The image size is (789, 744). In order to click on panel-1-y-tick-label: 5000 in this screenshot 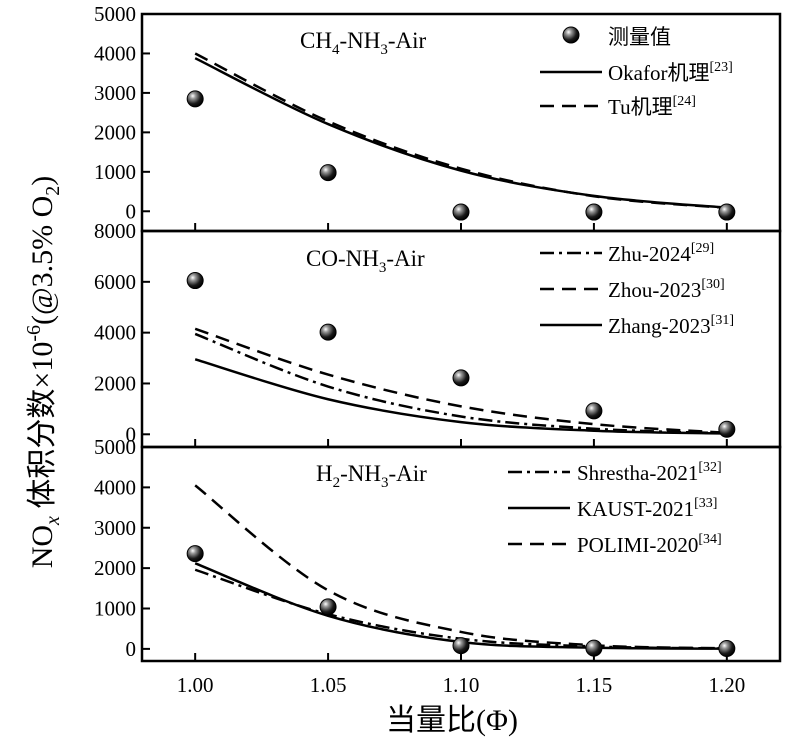, I will do `click(115, 14)`.